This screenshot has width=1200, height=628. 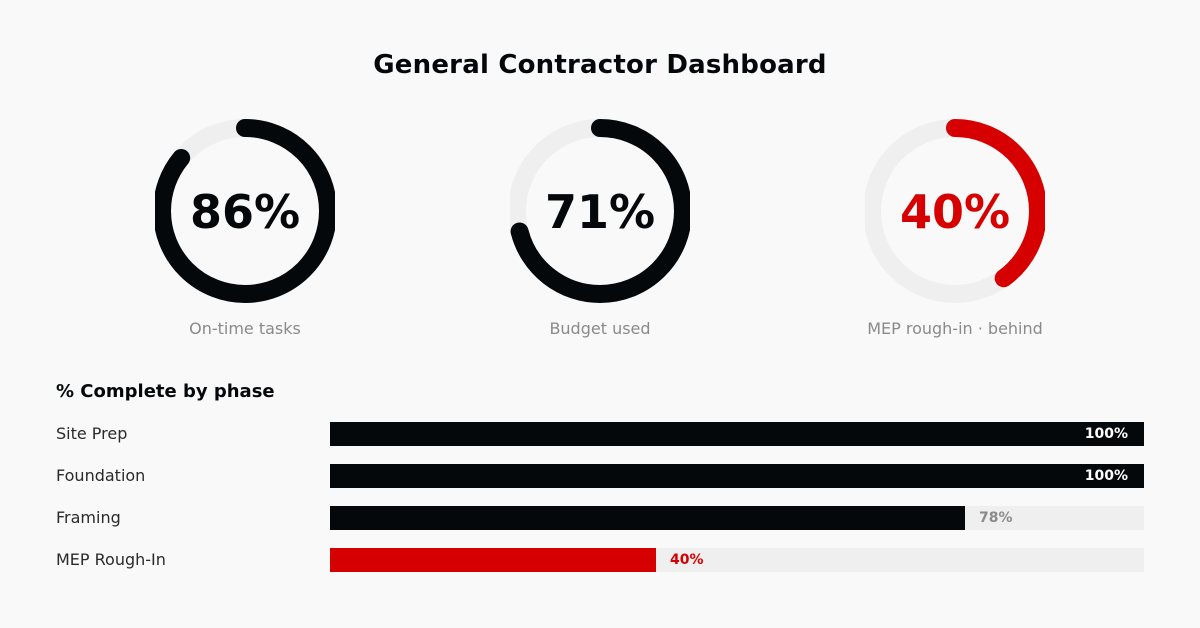 I want to click on phase-bar-track: 40%, so click(x=737, y=560).